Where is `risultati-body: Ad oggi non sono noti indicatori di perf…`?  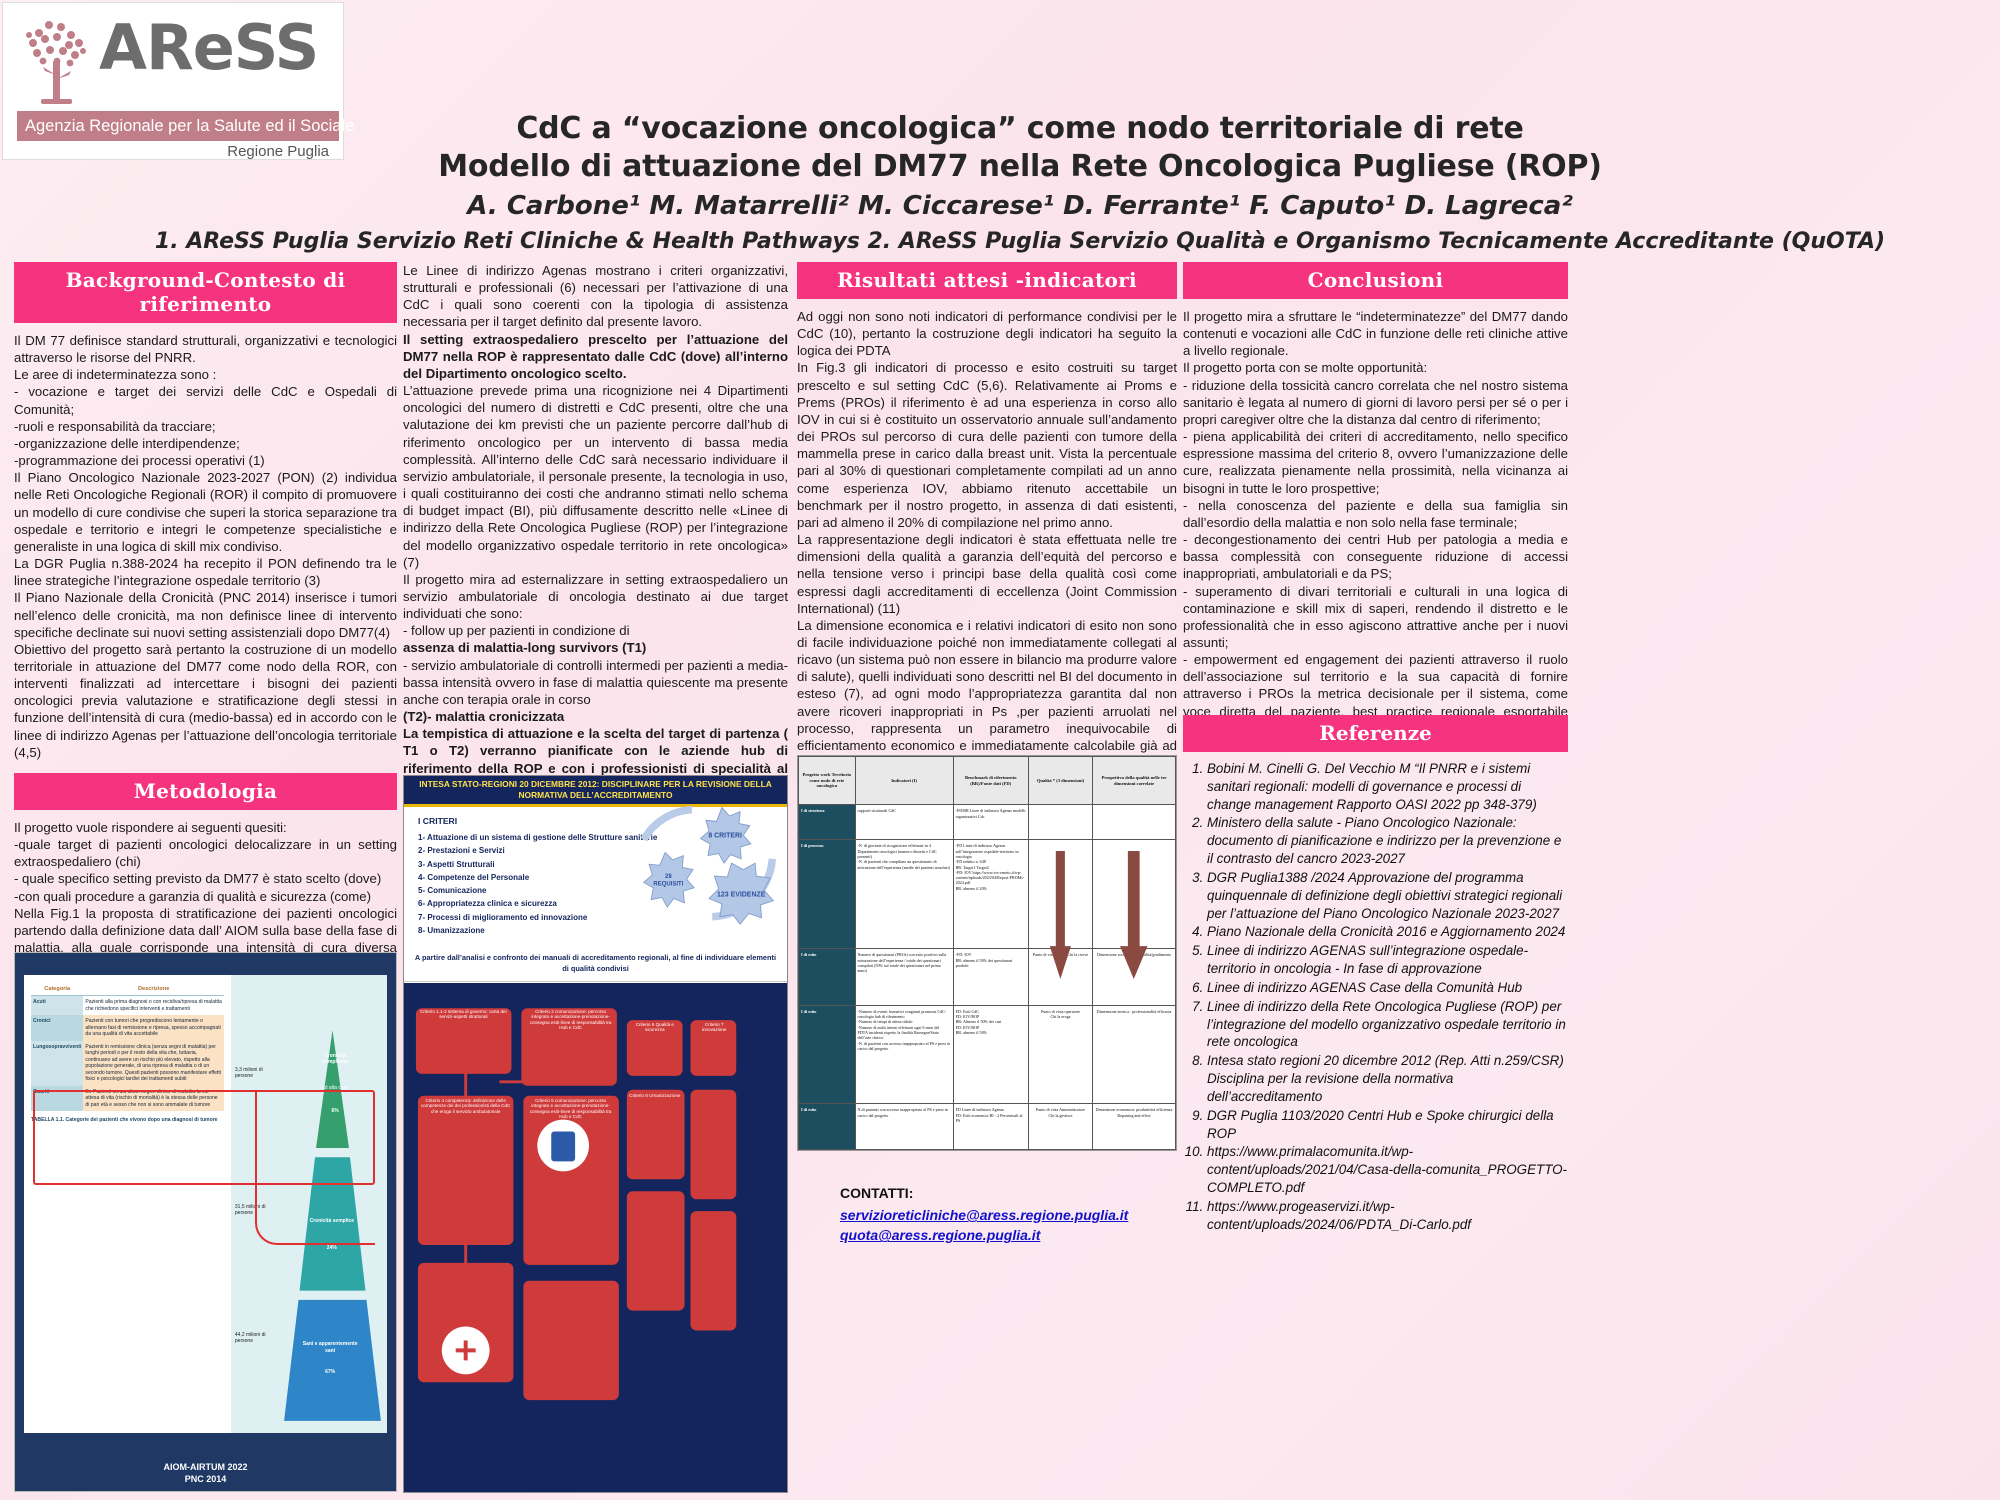 risultati-body: Ad oggi non sono noti indicatori di perf… is located at coordinates (987, 539).